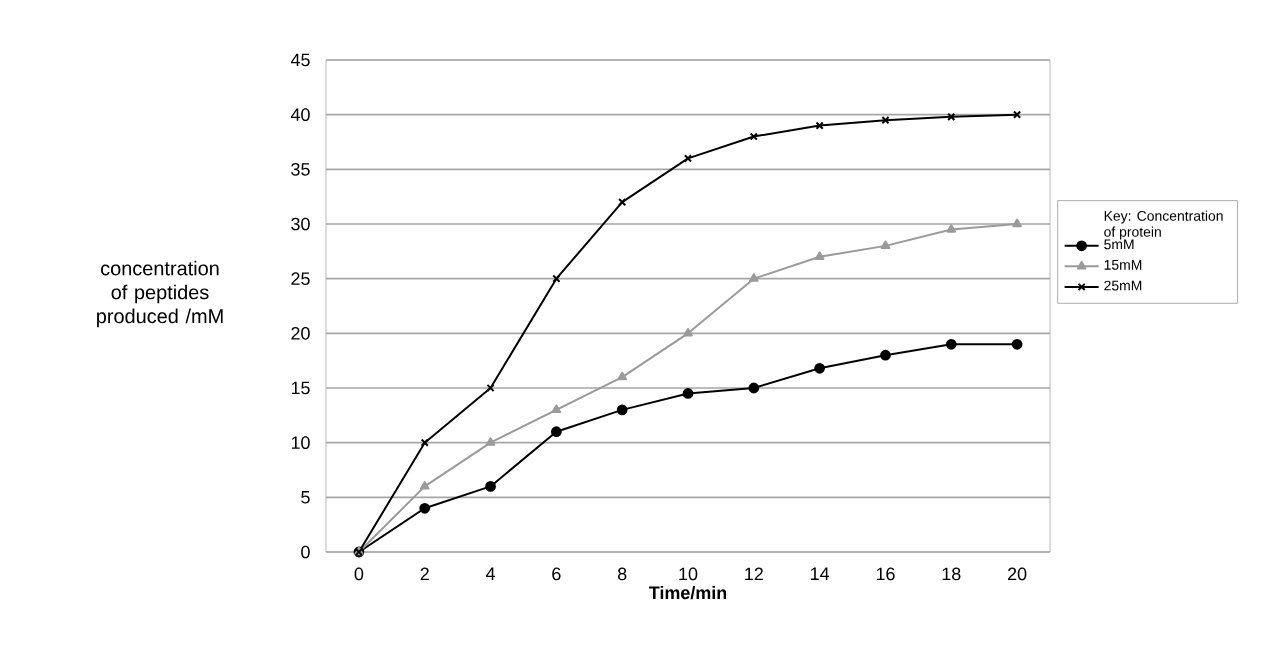  What do you see at coordinates (424, 574) in the screenshot?
I see `x-tick-label: 2` at bounding box center [424, 574].